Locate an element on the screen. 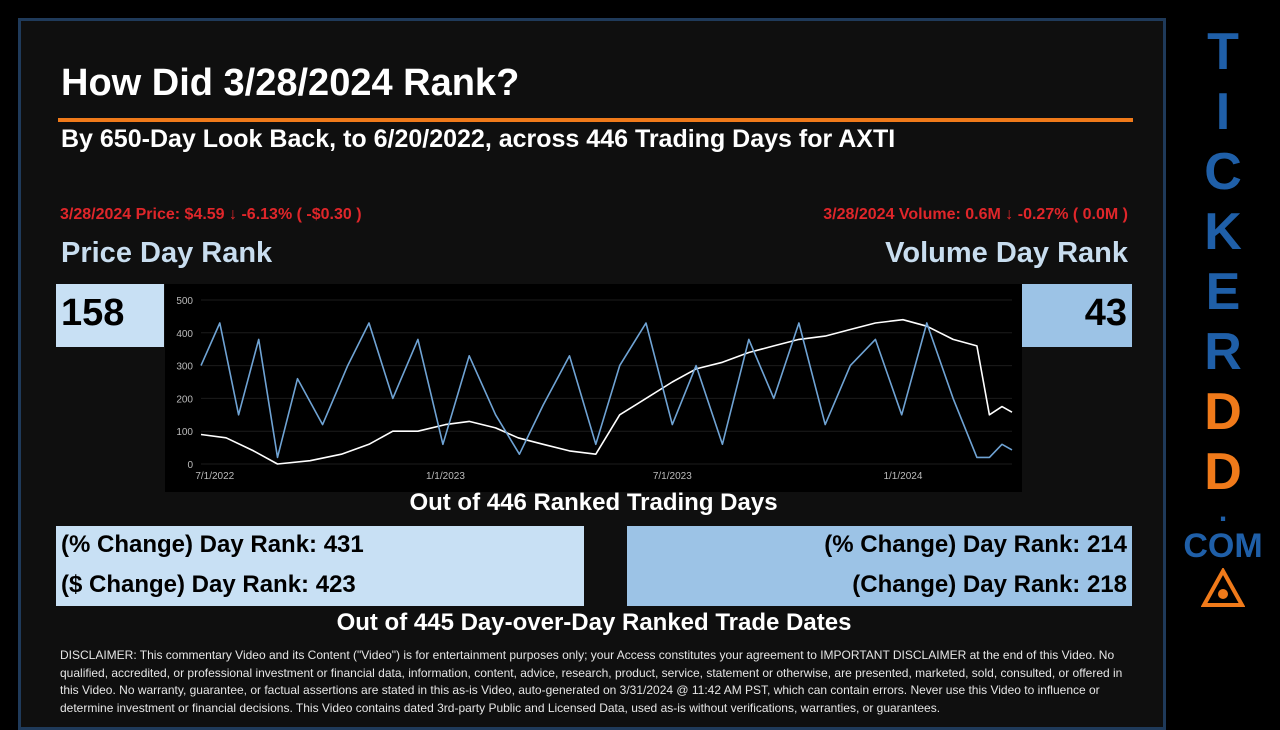  volume-rank-box: 43 is located at coordinates (1077, 315).